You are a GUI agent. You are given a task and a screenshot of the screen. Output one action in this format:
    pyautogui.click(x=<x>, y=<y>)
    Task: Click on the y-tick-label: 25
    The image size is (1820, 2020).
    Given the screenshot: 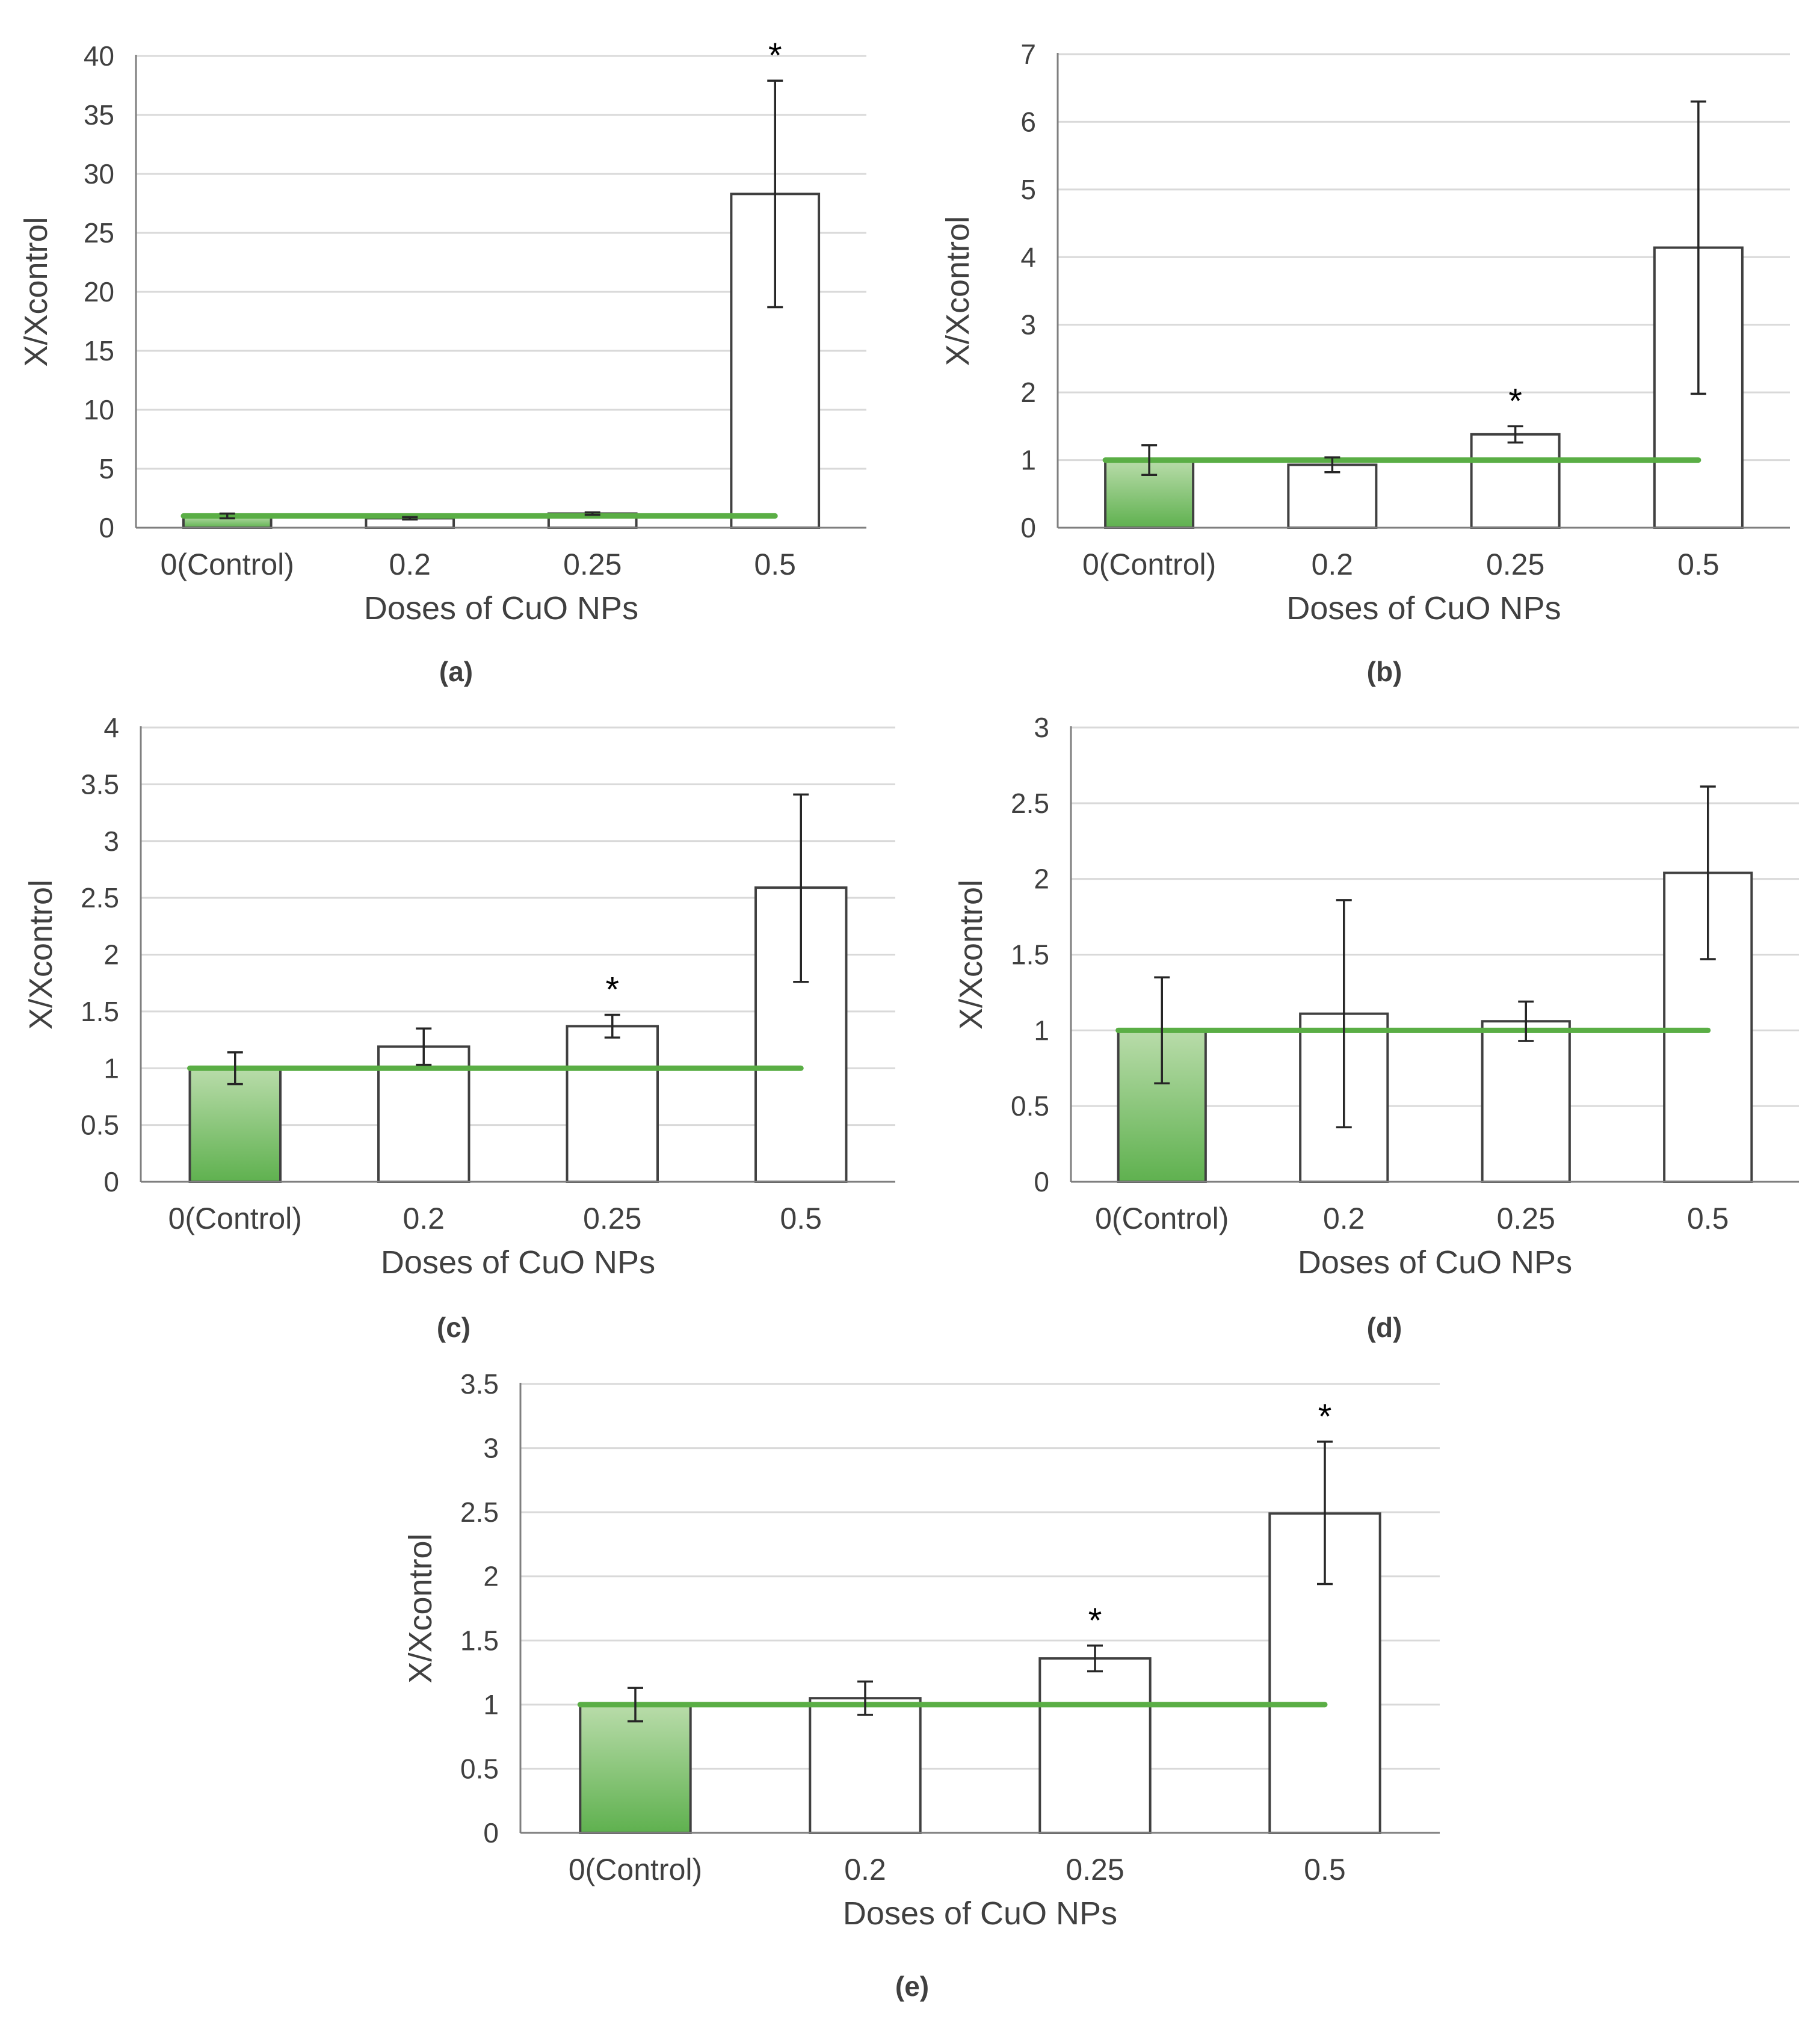 What is the action you would take?
    pyautogui.click(x=99, y=233)
    